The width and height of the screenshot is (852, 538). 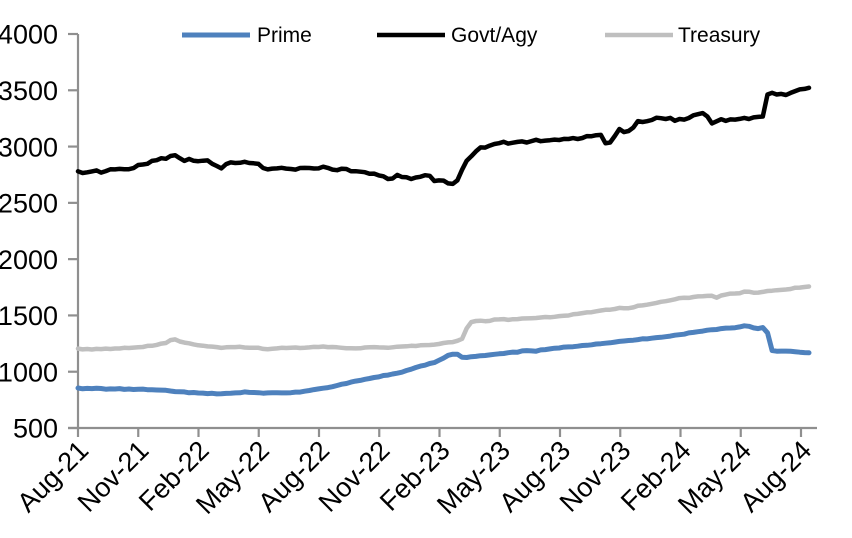 I want to click on legend-label-govt-agy: Govt/Agy, so click(x=494, y=35).